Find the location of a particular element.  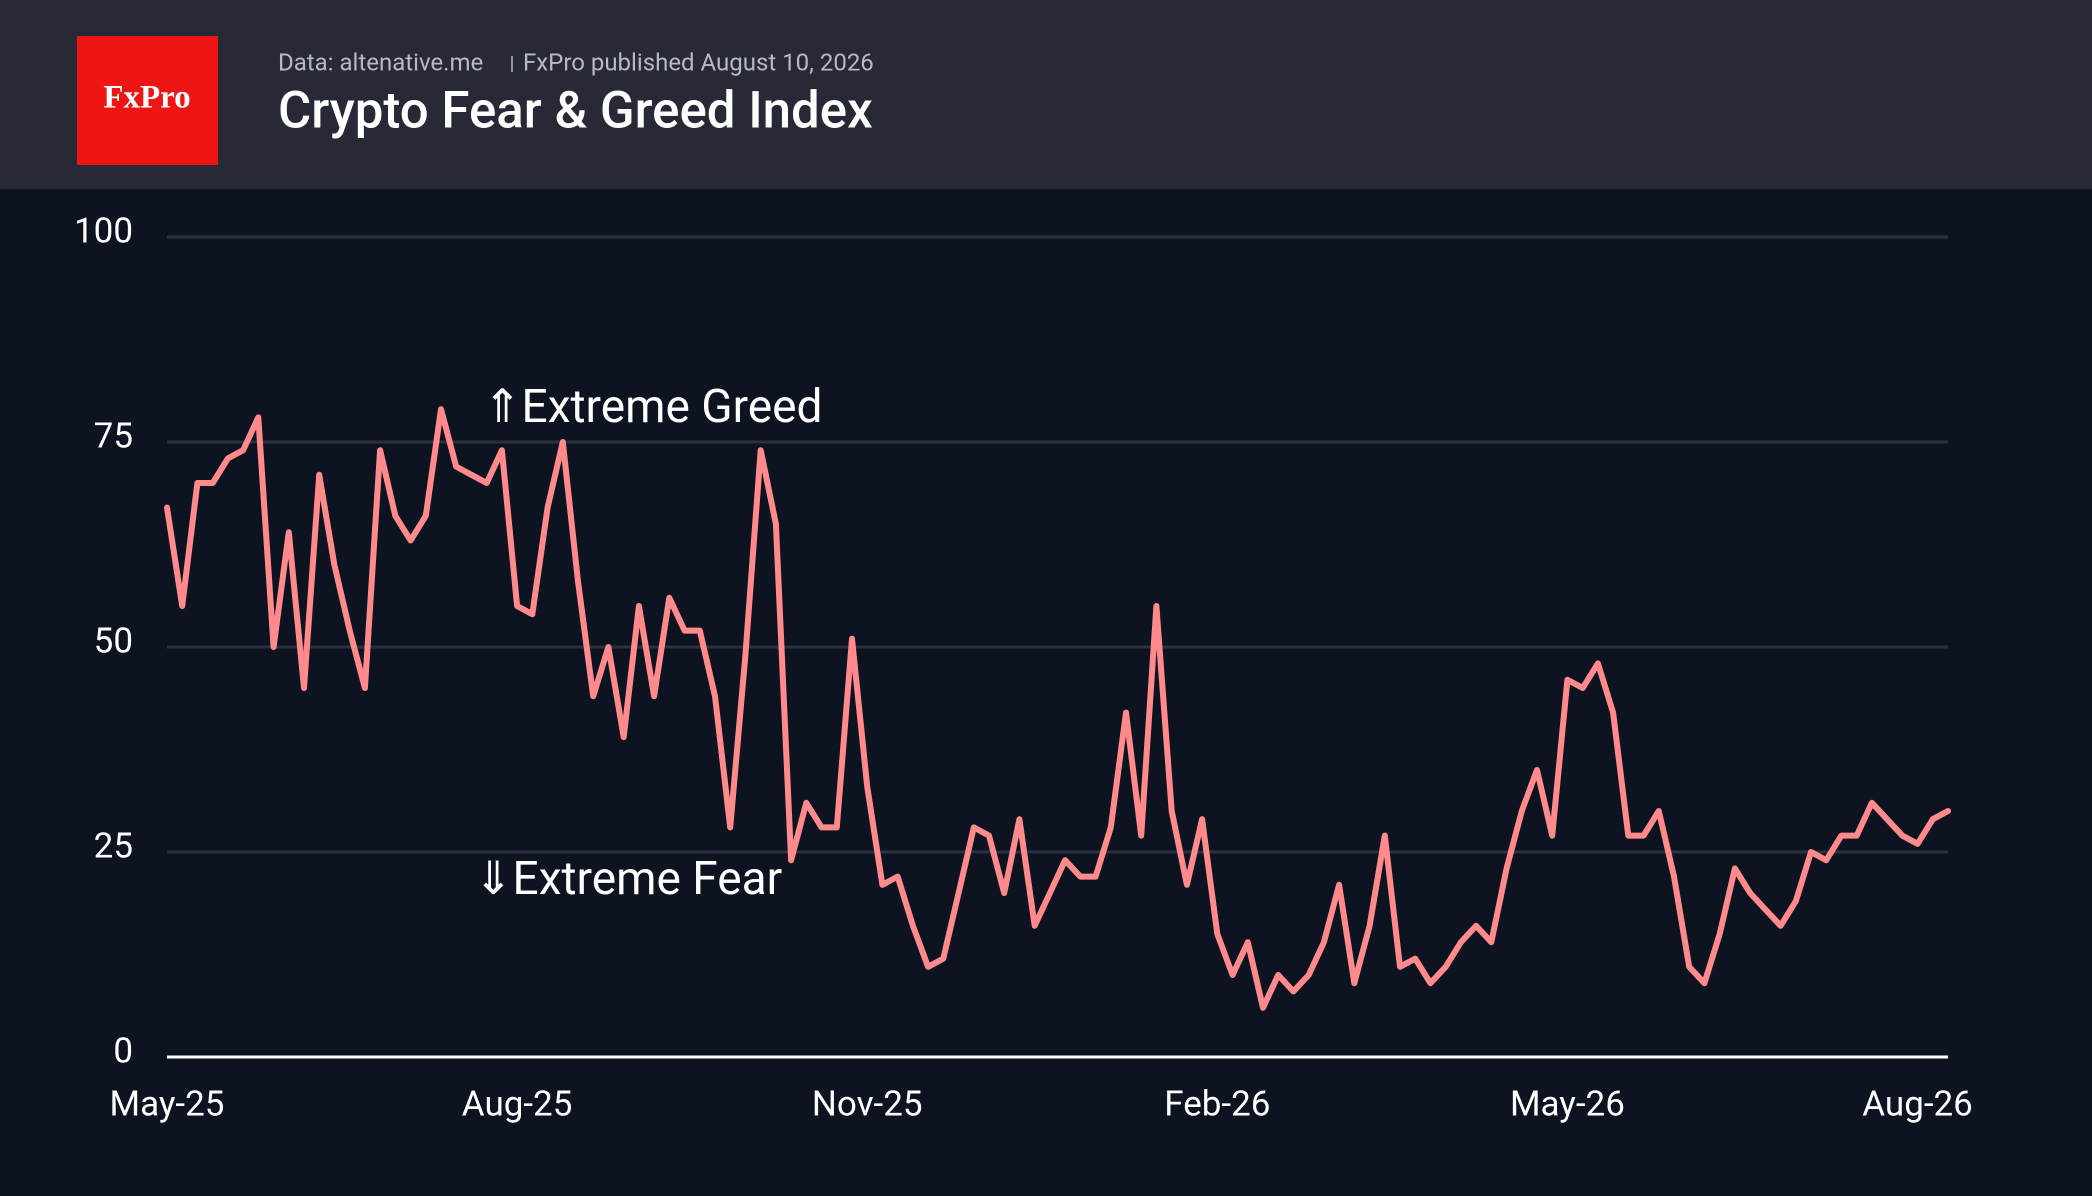

y-tick-label: 100 is located at coordinates (103, 230).